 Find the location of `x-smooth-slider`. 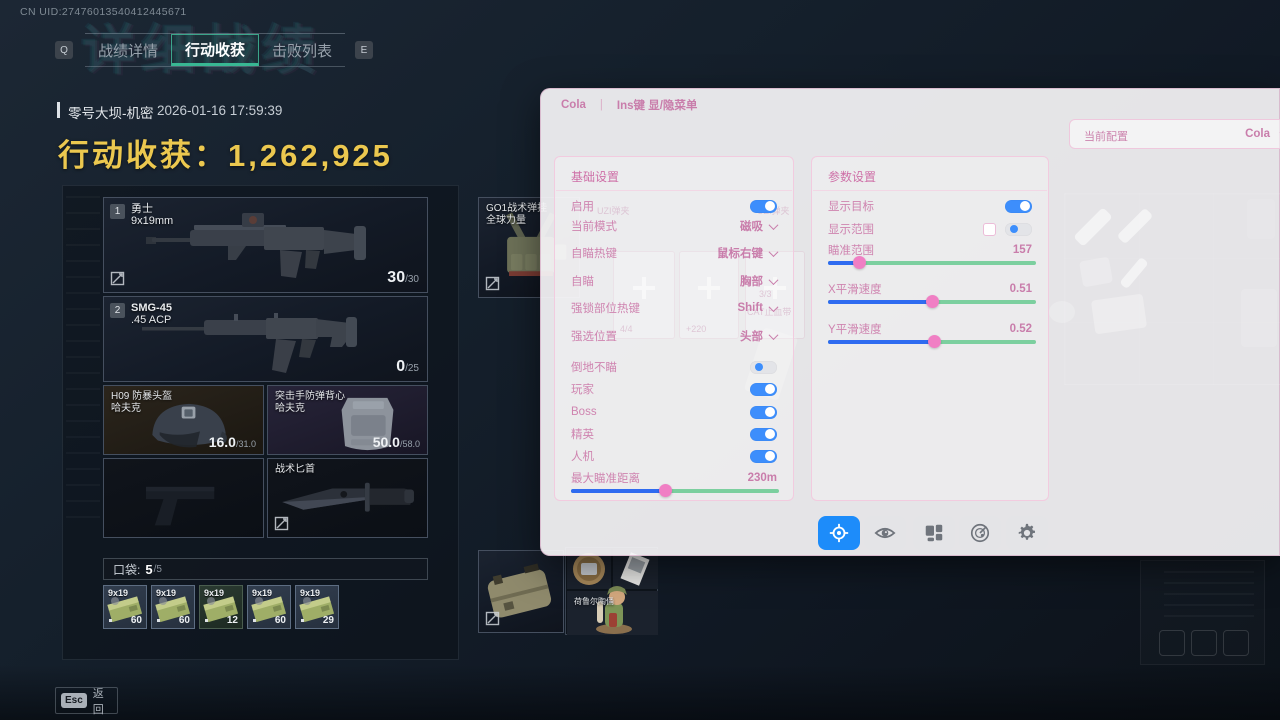

x-smooth-slider is located at coordinates (932, 301).